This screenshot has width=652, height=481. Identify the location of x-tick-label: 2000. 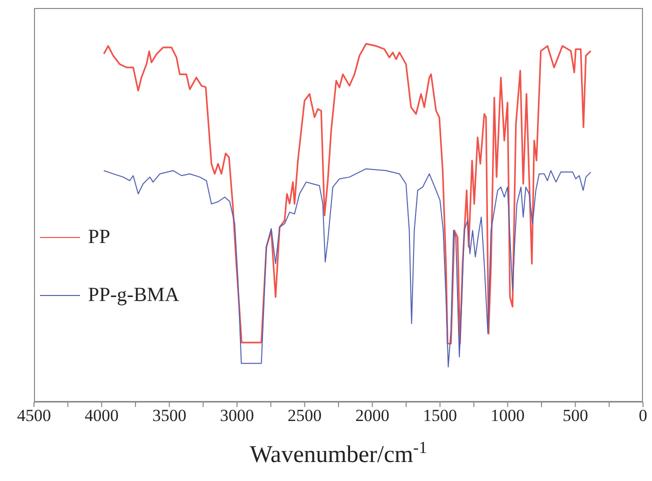
(372, 416).